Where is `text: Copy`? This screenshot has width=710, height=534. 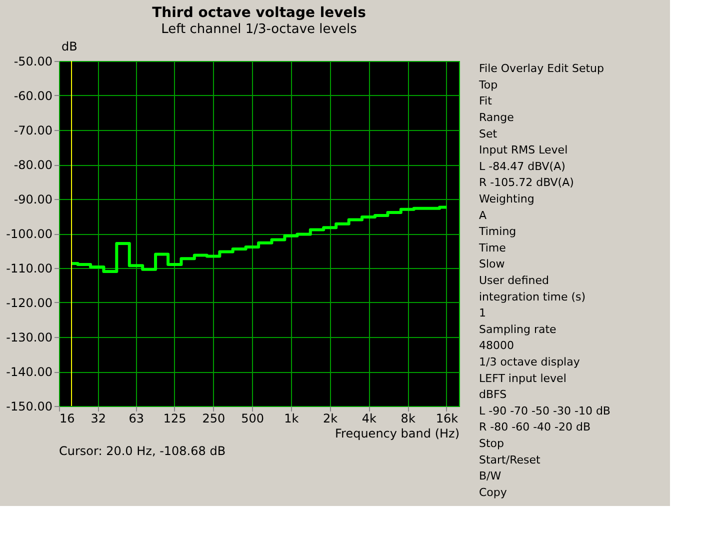
text: Copy is located at coordinates (493, 492).